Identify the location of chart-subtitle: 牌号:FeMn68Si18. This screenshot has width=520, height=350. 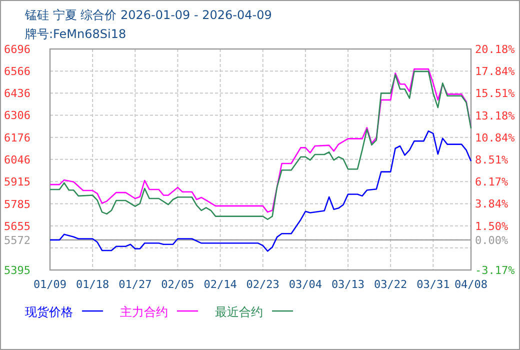
(75, 34).